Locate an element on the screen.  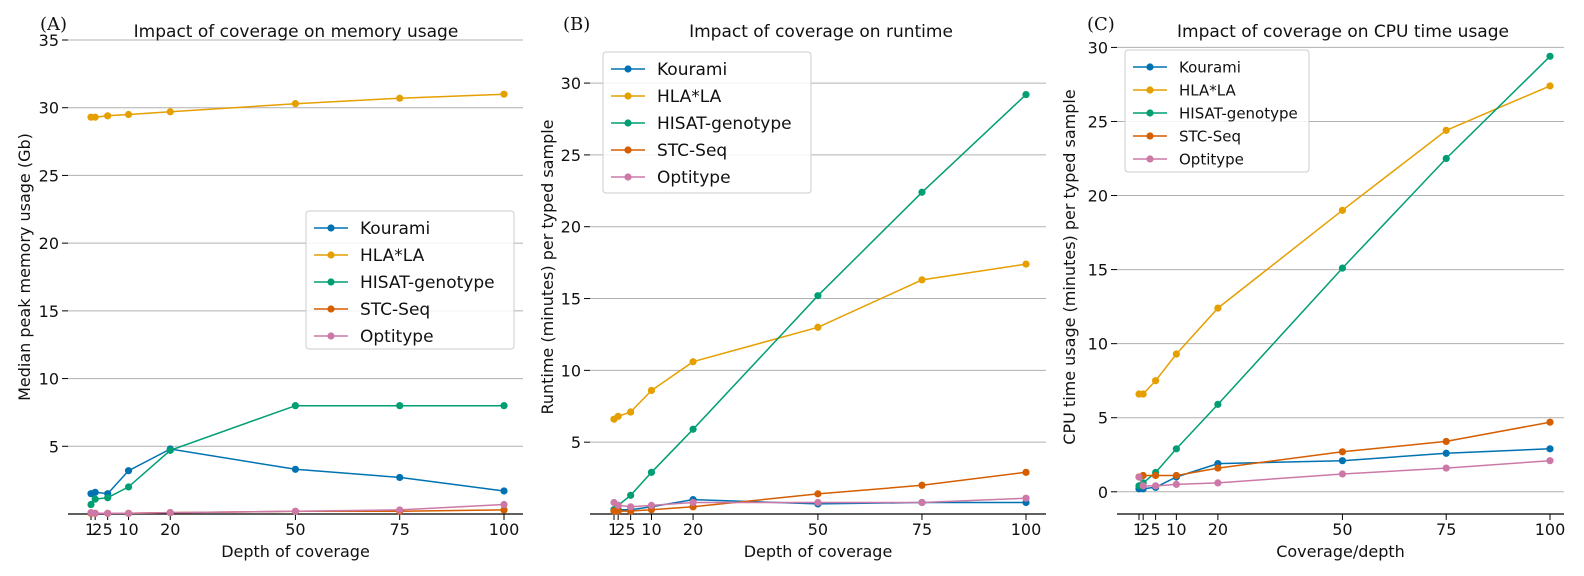
series-kourami is located at coordinates (297, 471).